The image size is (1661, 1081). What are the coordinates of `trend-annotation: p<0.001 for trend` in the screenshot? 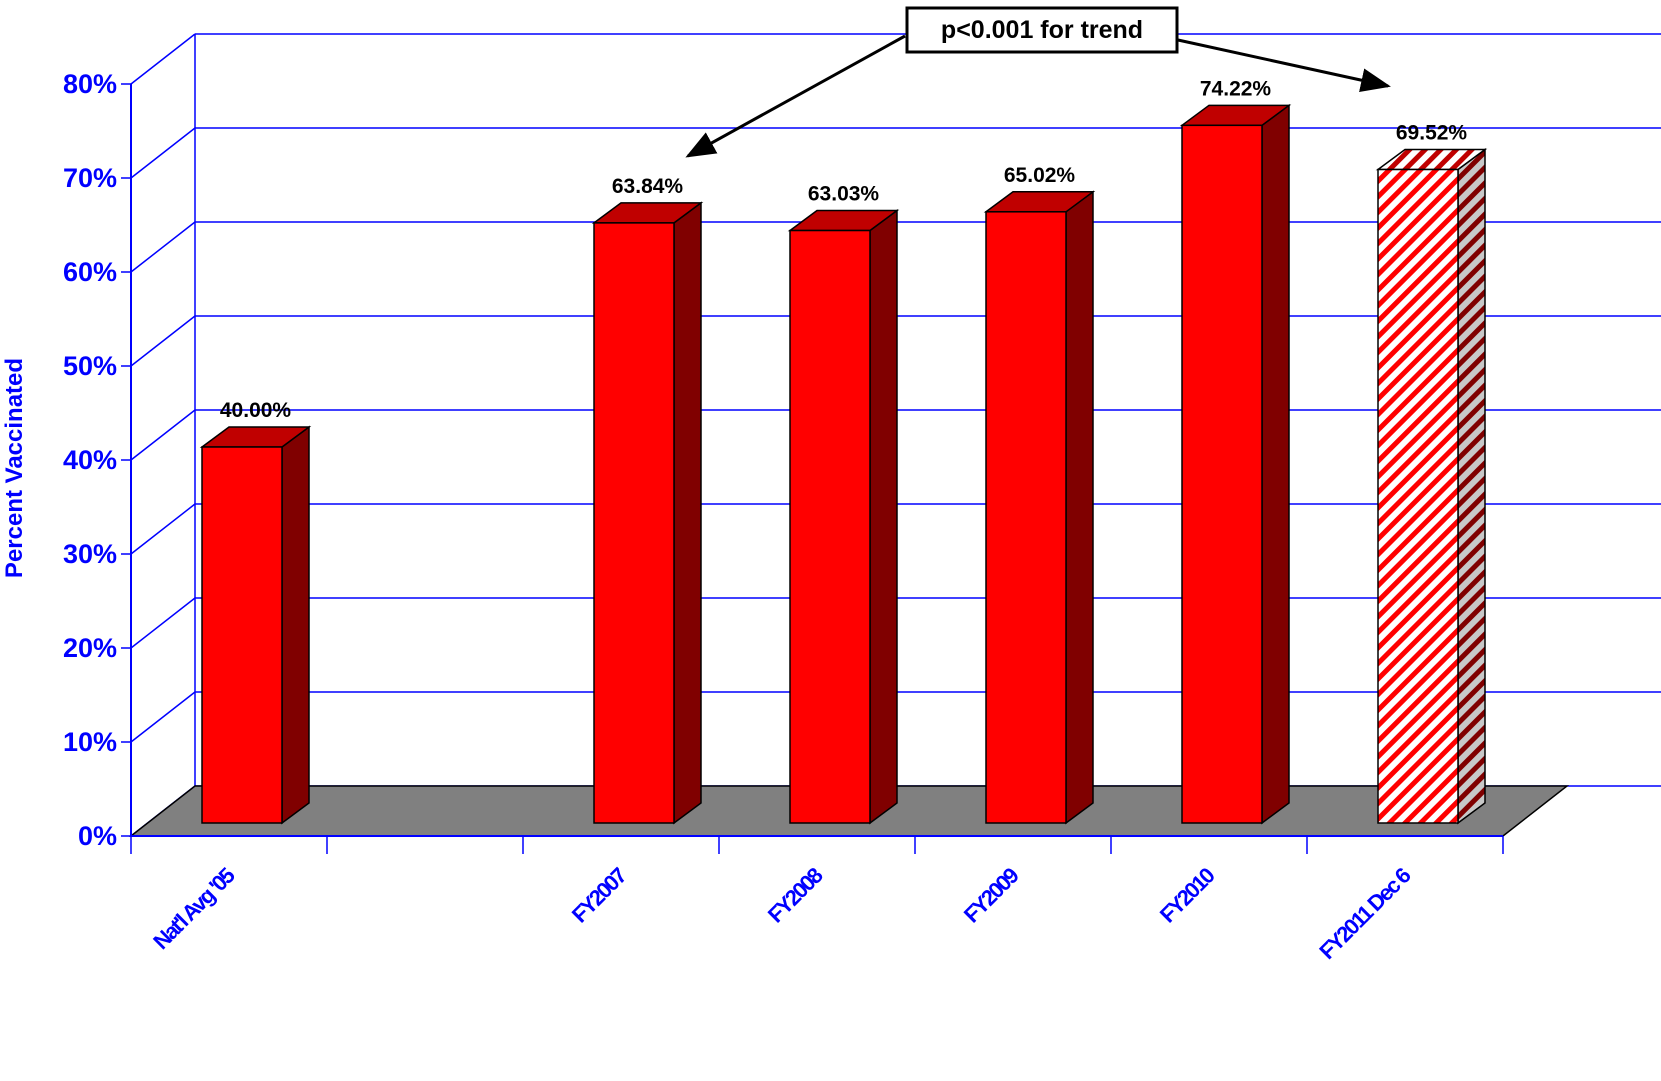 It's located at (1038, 82).